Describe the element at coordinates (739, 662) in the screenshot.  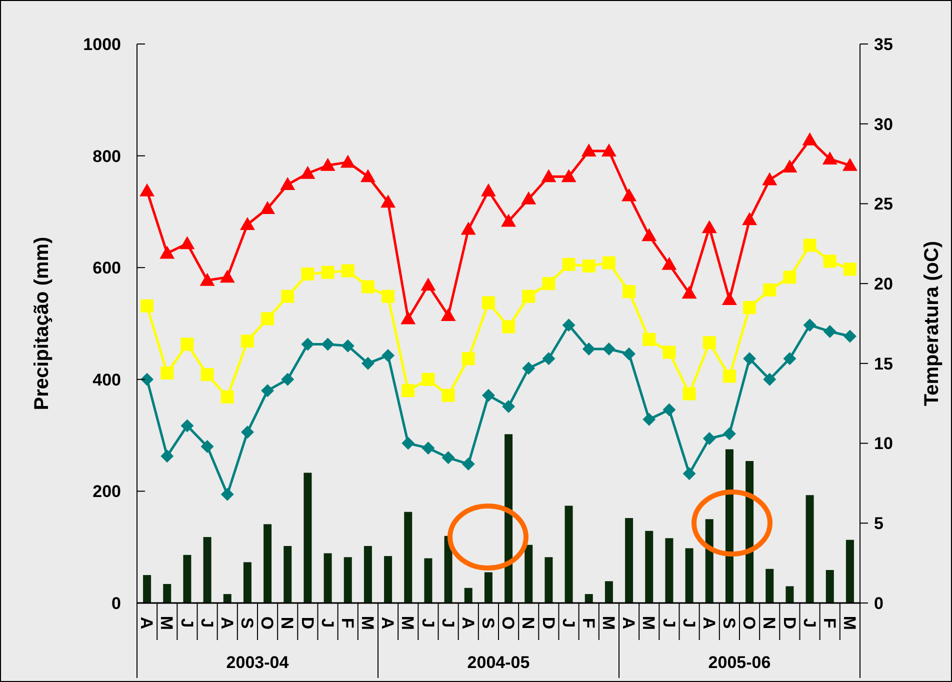
I see `text: 2005-06` at that location.